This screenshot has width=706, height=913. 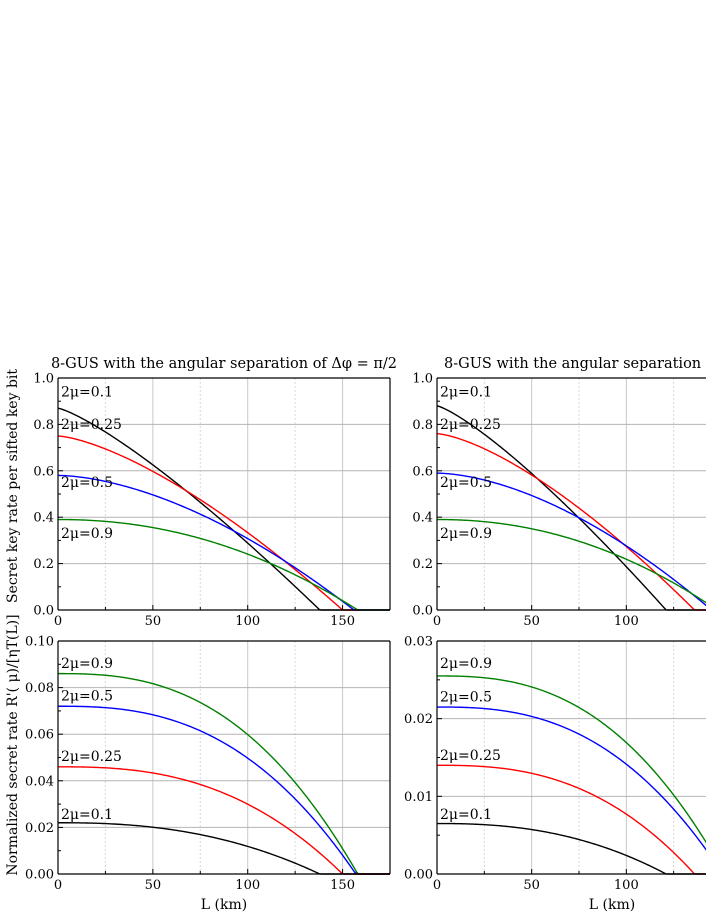 I want to click on y-axis-label-top: Secret key rate per sifted key bit, so click(x=13, y=486).